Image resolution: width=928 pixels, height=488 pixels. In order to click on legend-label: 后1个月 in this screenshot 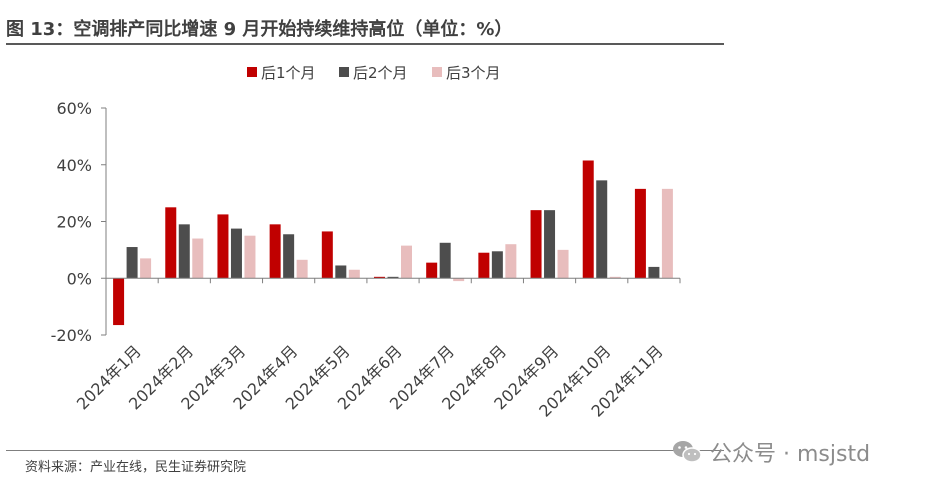, I will do `click(288, 73)`.